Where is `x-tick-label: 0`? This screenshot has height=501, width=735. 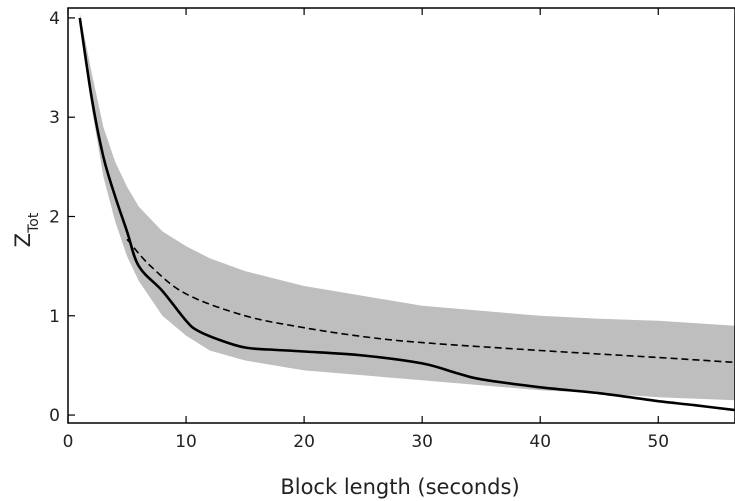 x-tick-label: 0 is located at coordinates (68, 442).